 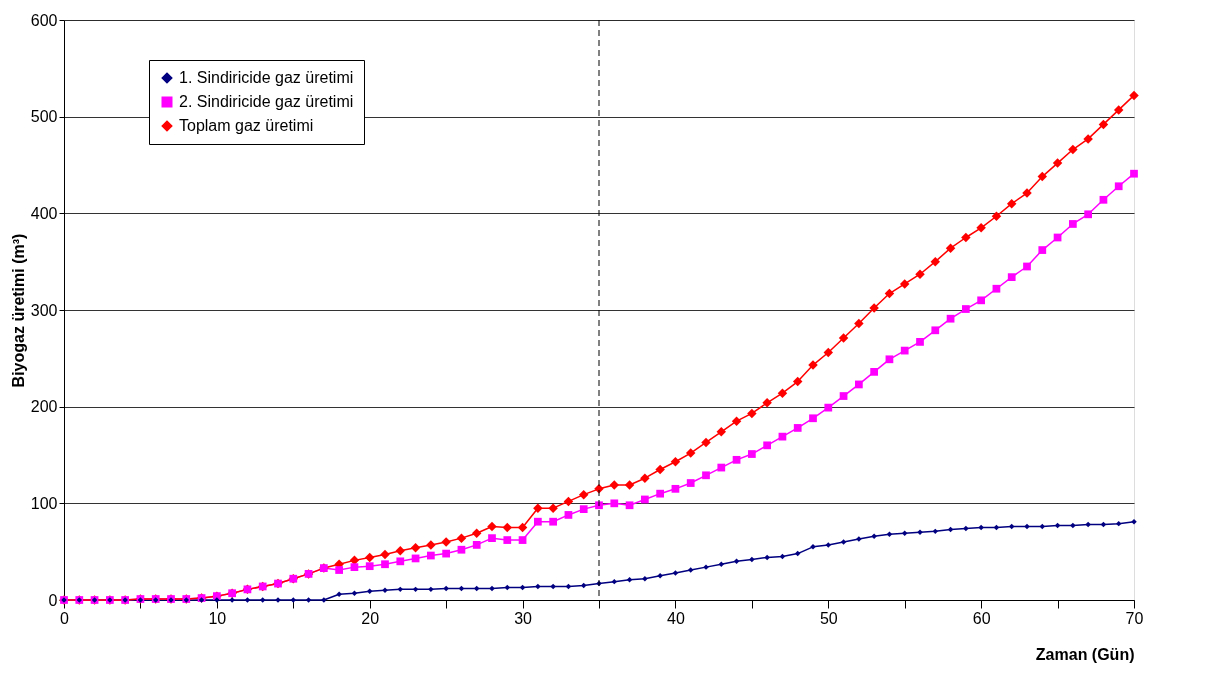 I want to click on x-tick-label: 70, so click(x=1134, y=618).